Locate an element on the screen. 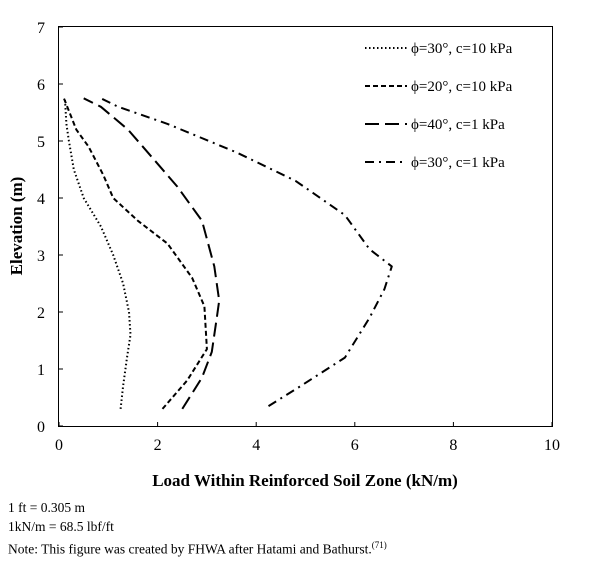  legend-label-4: ϕ=30°, c=1 kPa is located at coordinates (458, 163).